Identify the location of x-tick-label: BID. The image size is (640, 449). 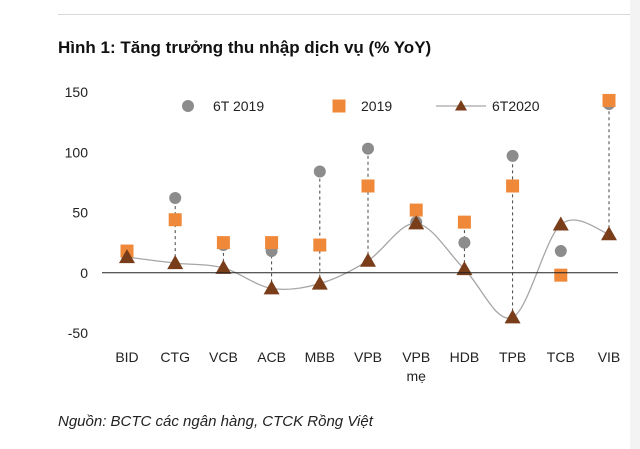
(126, 357).